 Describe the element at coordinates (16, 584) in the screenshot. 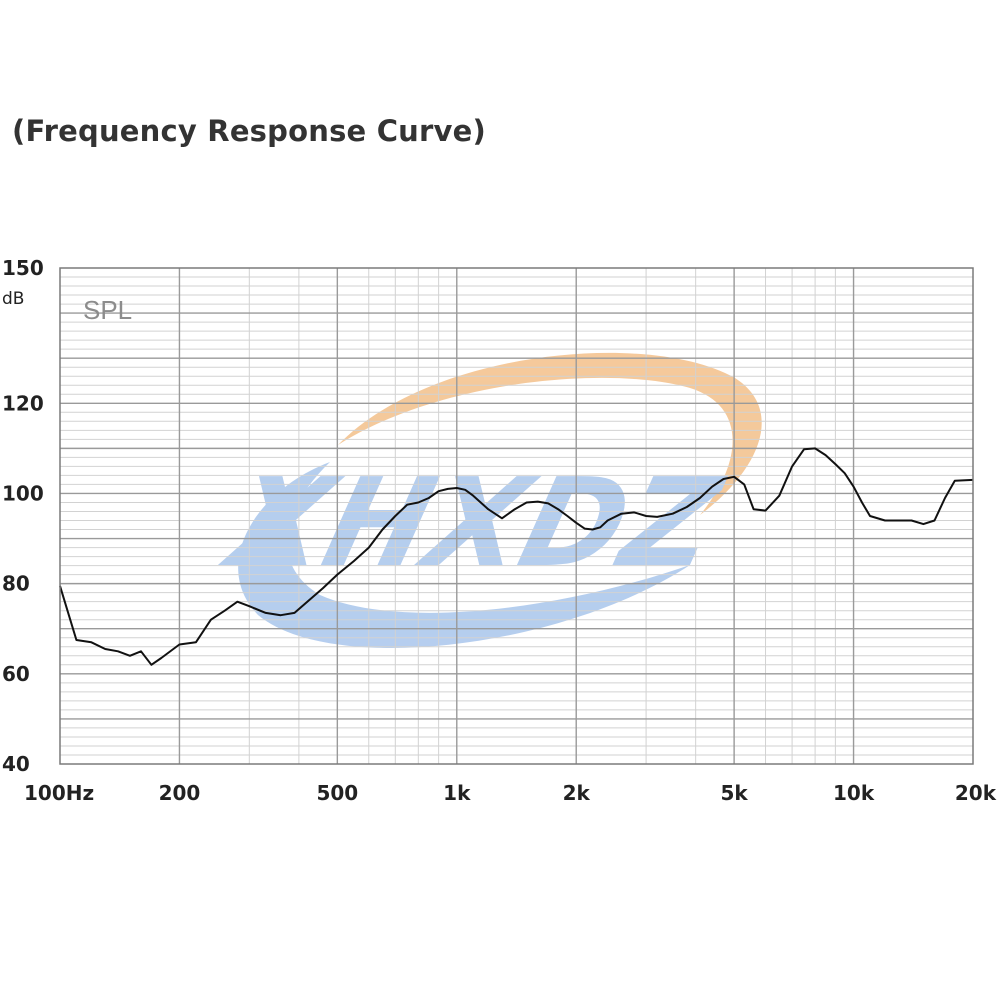

I see `y-tick-label: 80` at that location.